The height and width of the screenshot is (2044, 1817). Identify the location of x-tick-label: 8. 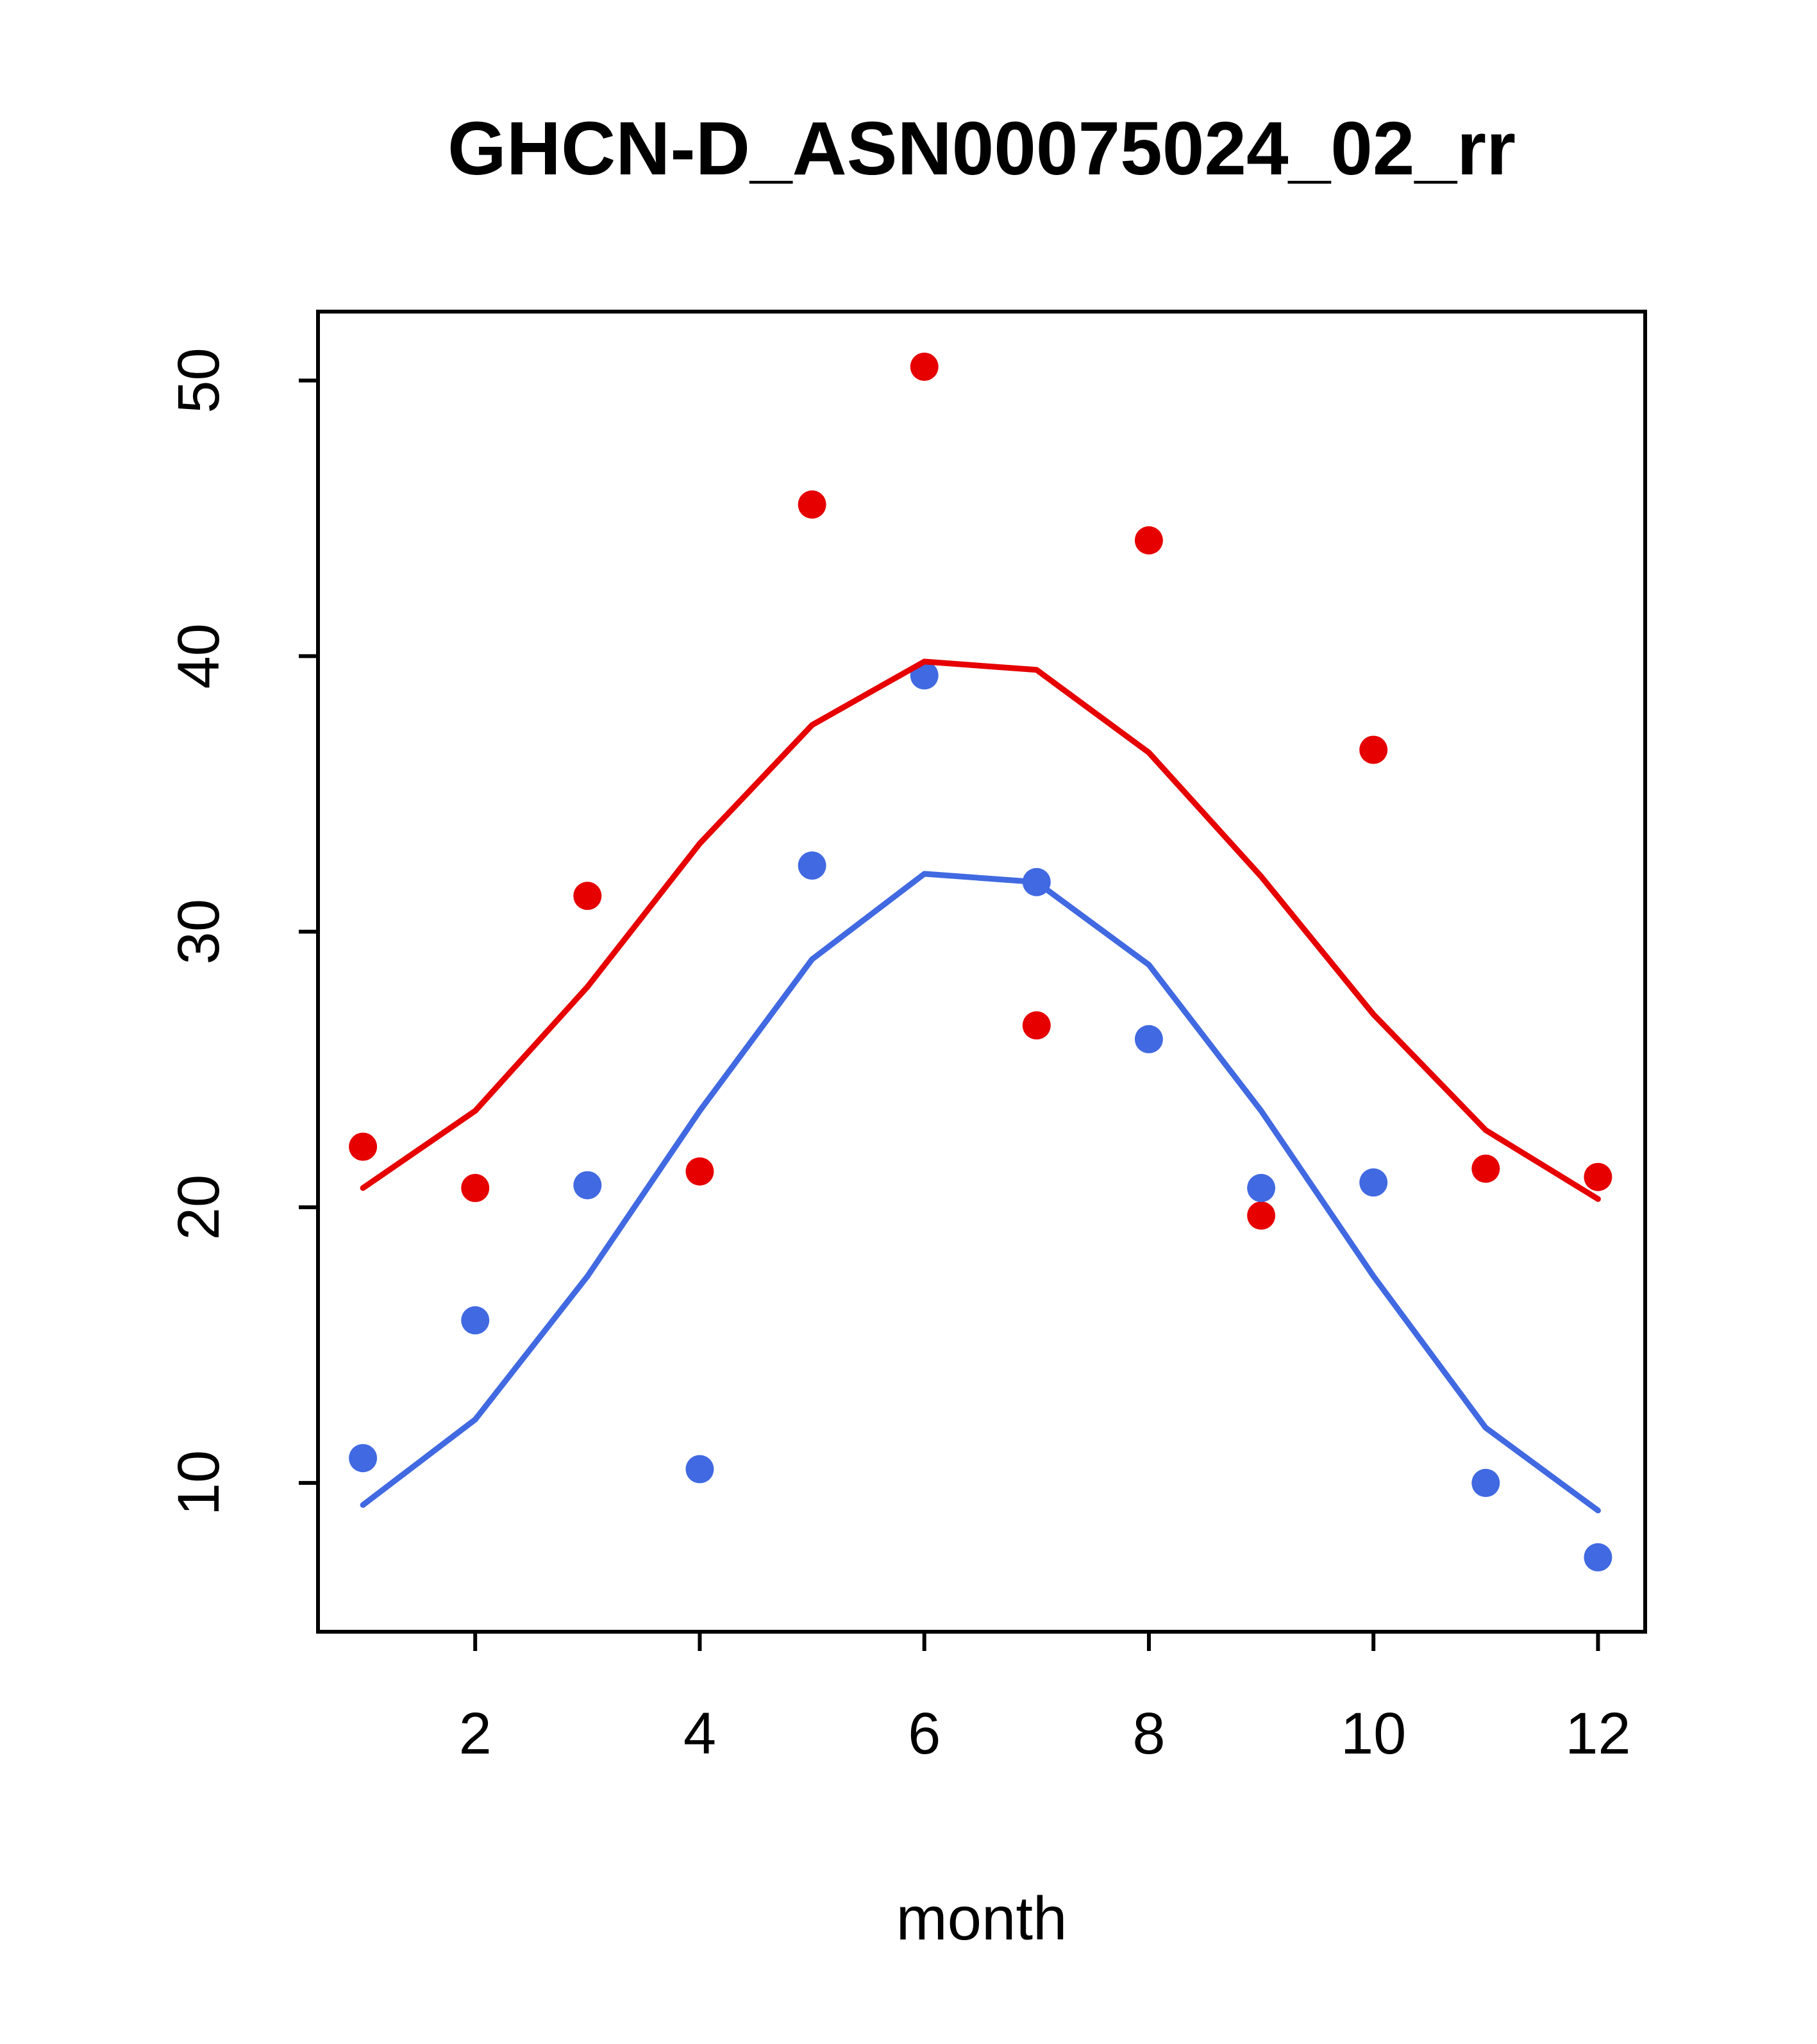
(1149, 1733).